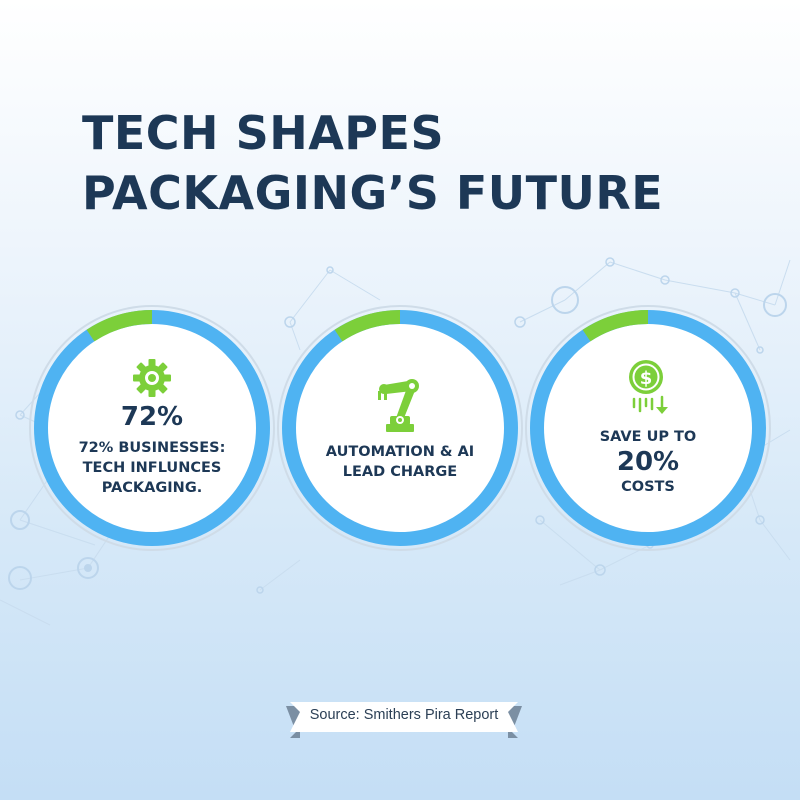 Image resolution: width=800 pixels, height=800 pixels. Describe the element at coordinates (648, 487) in the screenshot. I see `stat-suffix: COSTS` at that location.